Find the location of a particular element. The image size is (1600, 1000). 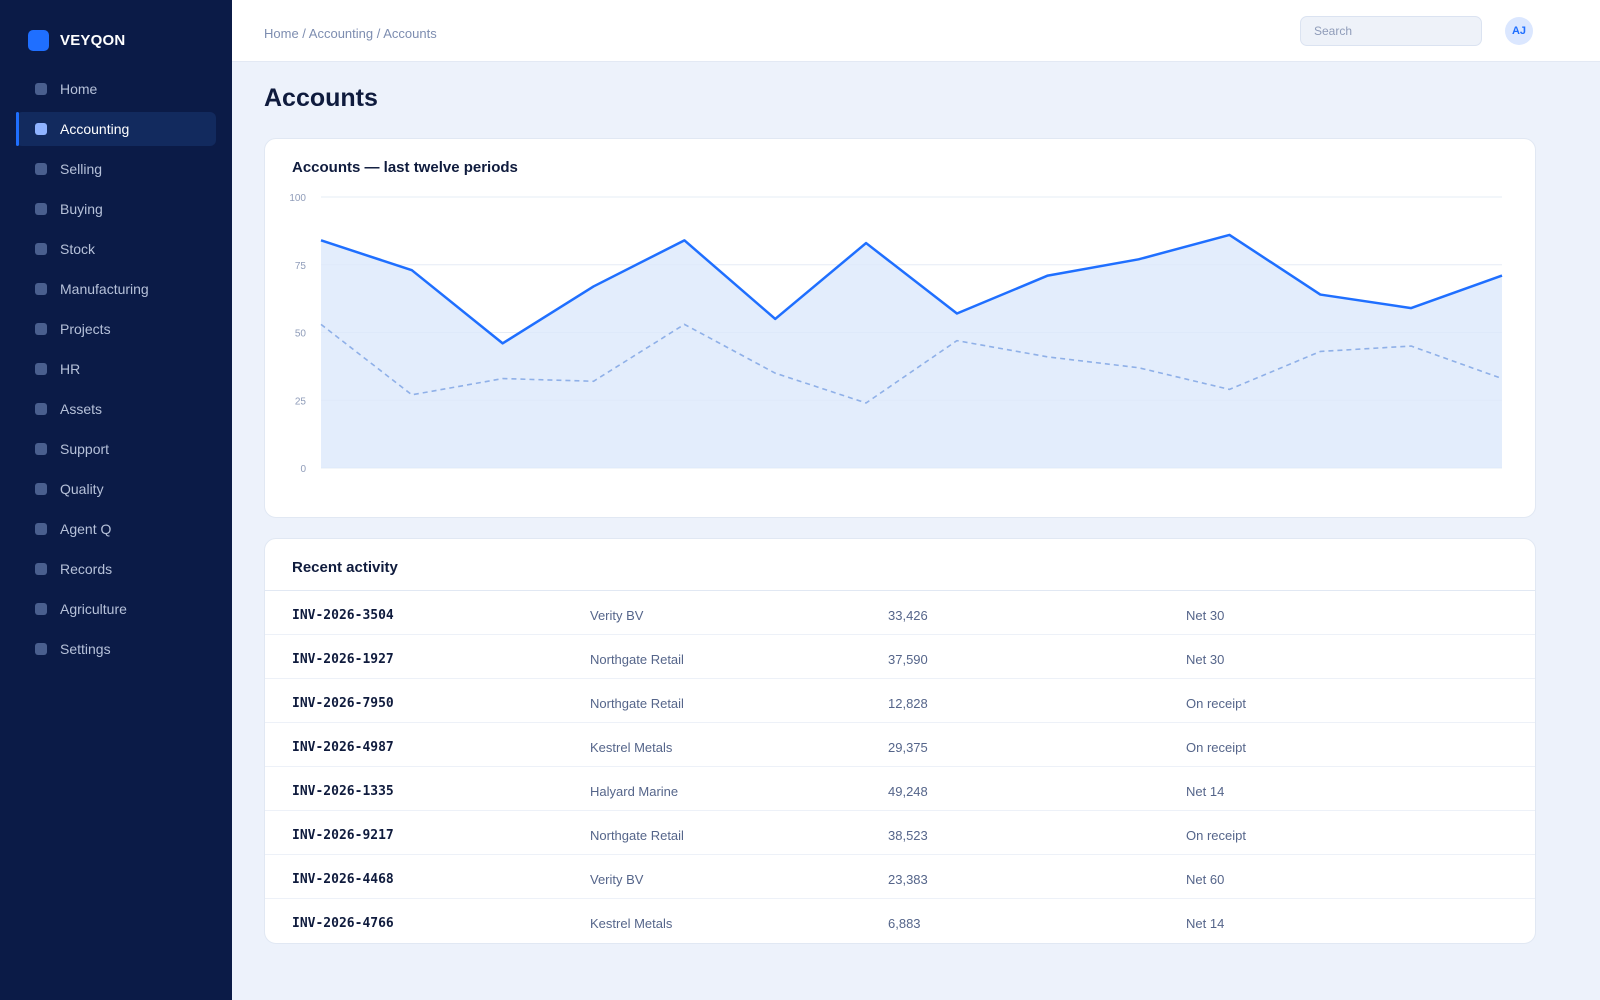

invoice-id-cell: INV-2026-4987 is located at coordinates (343, 747).